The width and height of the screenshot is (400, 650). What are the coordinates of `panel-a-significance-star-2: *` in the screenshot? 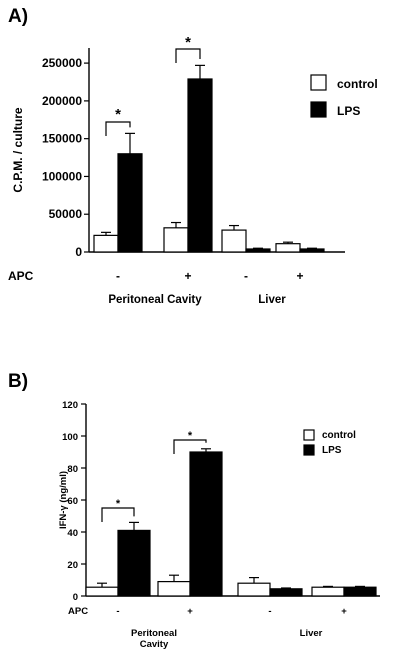 It's located at (188, 42).